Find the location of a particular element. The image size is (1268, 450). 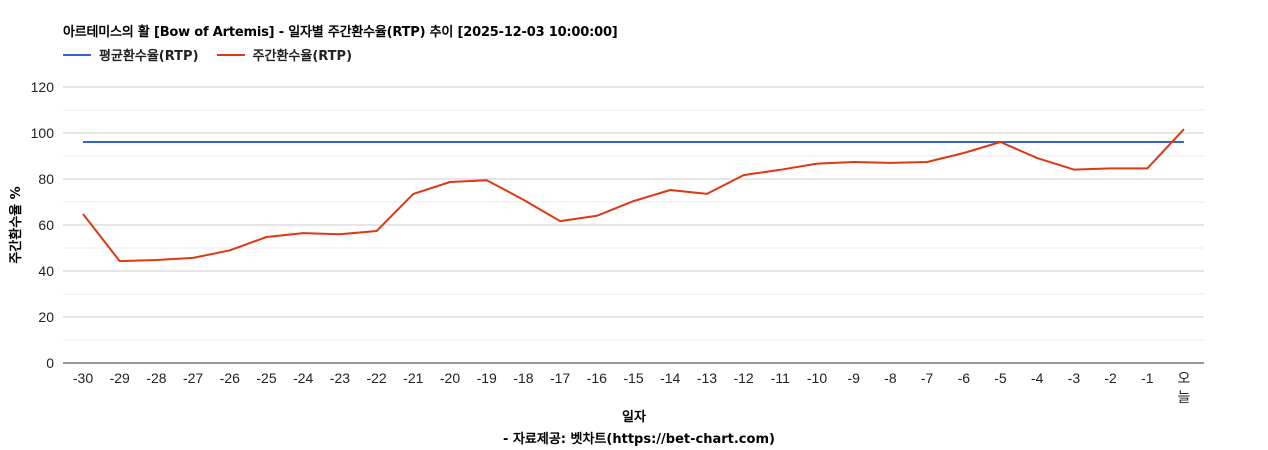

x-tick-label: -8 is located at coordinates (890, 378).